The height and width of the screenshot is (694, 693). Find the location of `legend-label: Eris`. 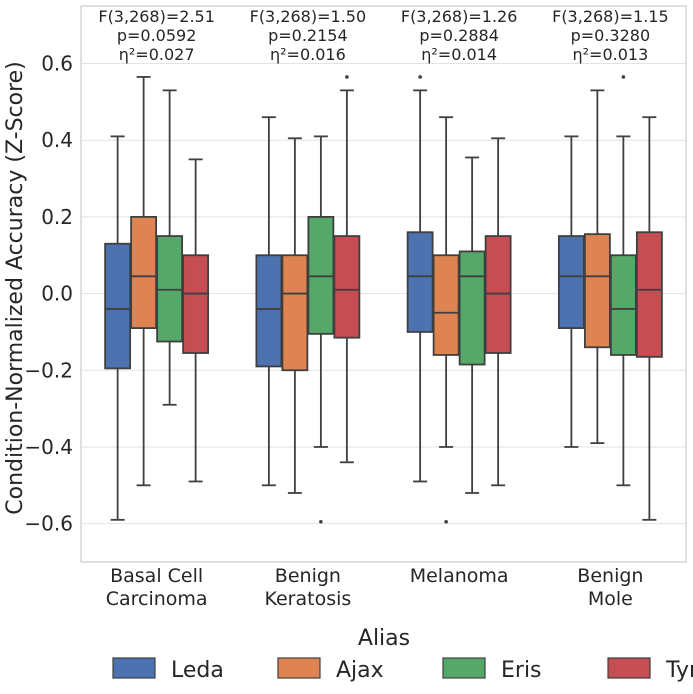

legend-label: Eris is located at coordinates (521, 670).